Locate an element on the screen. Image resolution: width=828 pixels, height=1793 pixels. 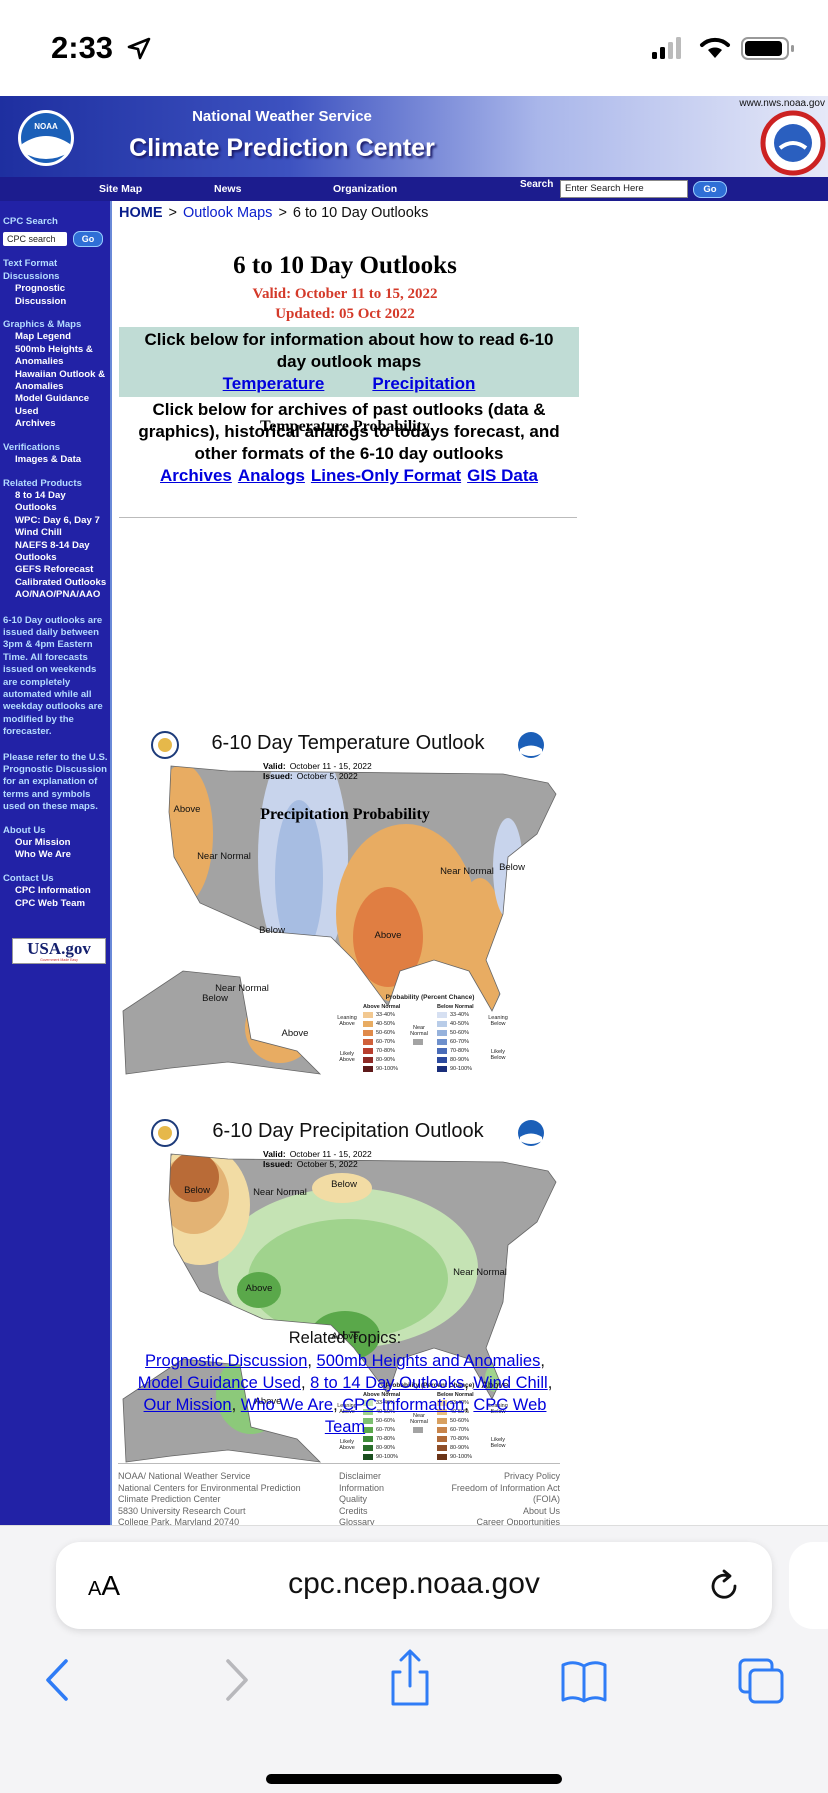
archives-link: Archives is located at coordinates (196, 475).